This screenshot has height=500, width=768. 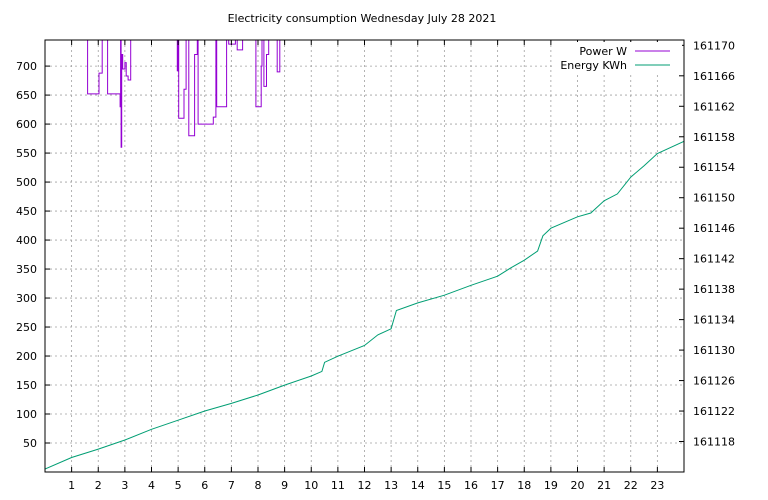 I want to click on x-tick-label: 2, so click(x=98, y=485).